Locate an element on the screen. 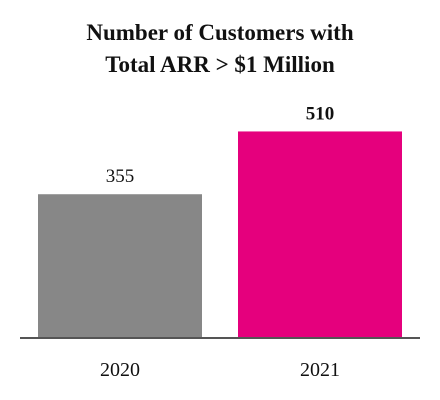  chart-title-line-1: Number of Customers with is located at coordinates (219, 32).